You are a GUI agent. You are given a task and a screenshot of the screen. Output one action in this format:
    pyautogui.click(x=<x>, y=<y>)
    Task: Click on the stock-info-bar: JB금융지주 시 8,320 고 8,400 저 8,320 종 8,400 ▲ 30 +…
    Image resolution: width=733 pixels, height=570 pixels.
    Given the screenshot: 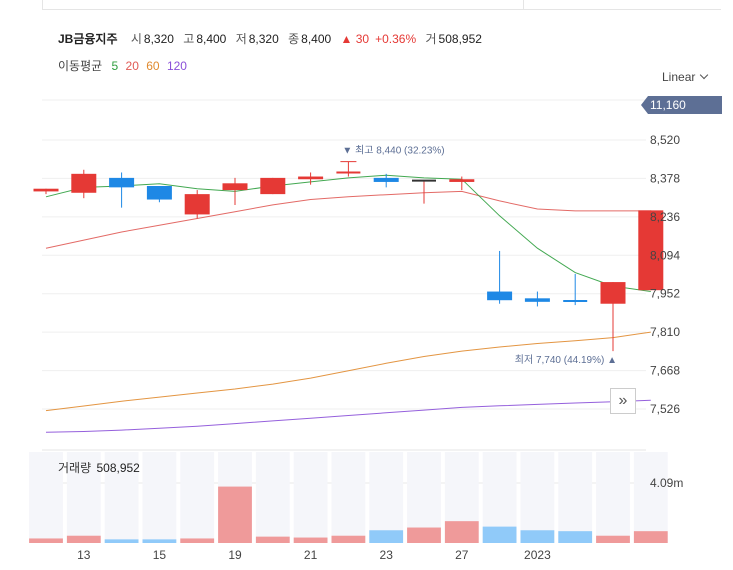 What is the action you would take?
    pyautogui.click(x=273, y=38)
    